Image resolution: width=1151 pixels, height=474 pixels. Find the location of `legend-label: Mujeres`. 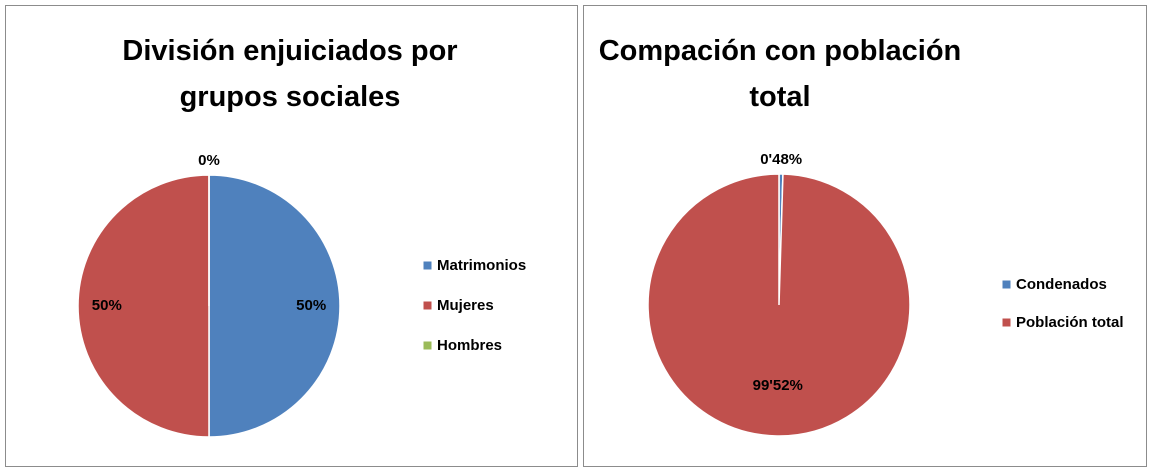

legend-label: Mujeres is located at coordinates (465, 305).